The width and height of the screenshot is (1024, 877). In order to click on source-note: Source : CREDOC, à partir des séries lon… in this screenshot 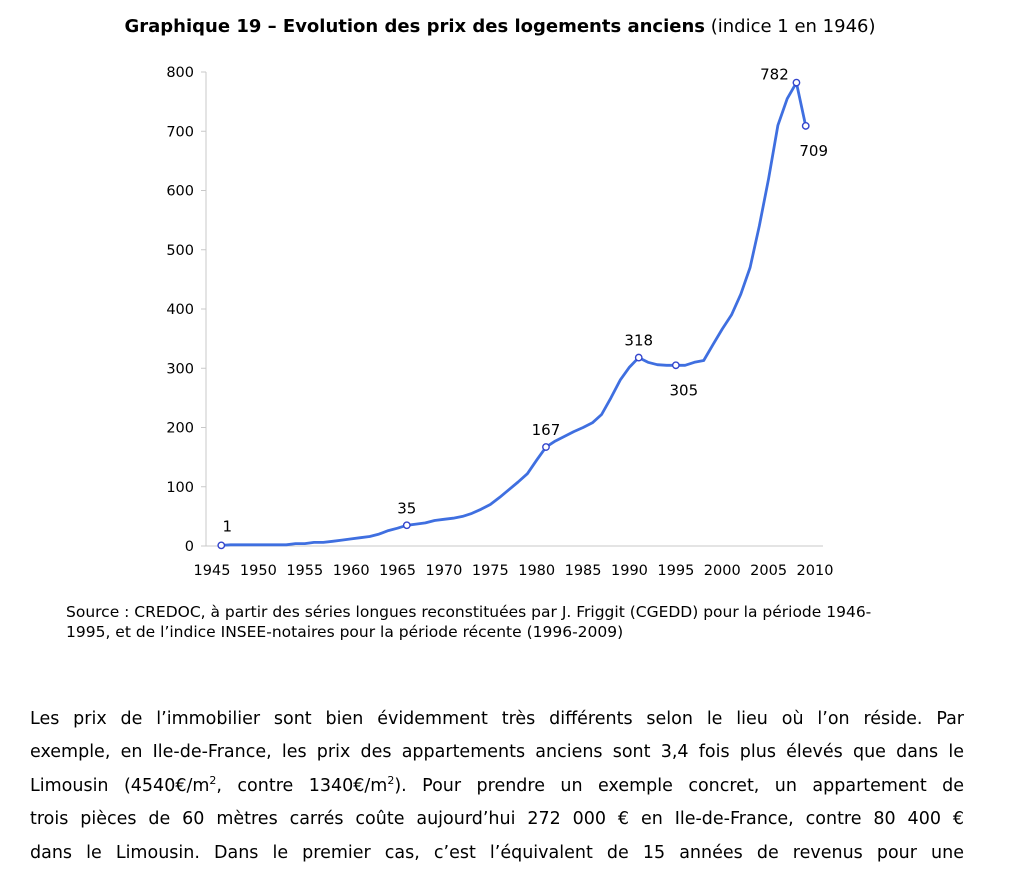, I will do `click(516, 622)`.